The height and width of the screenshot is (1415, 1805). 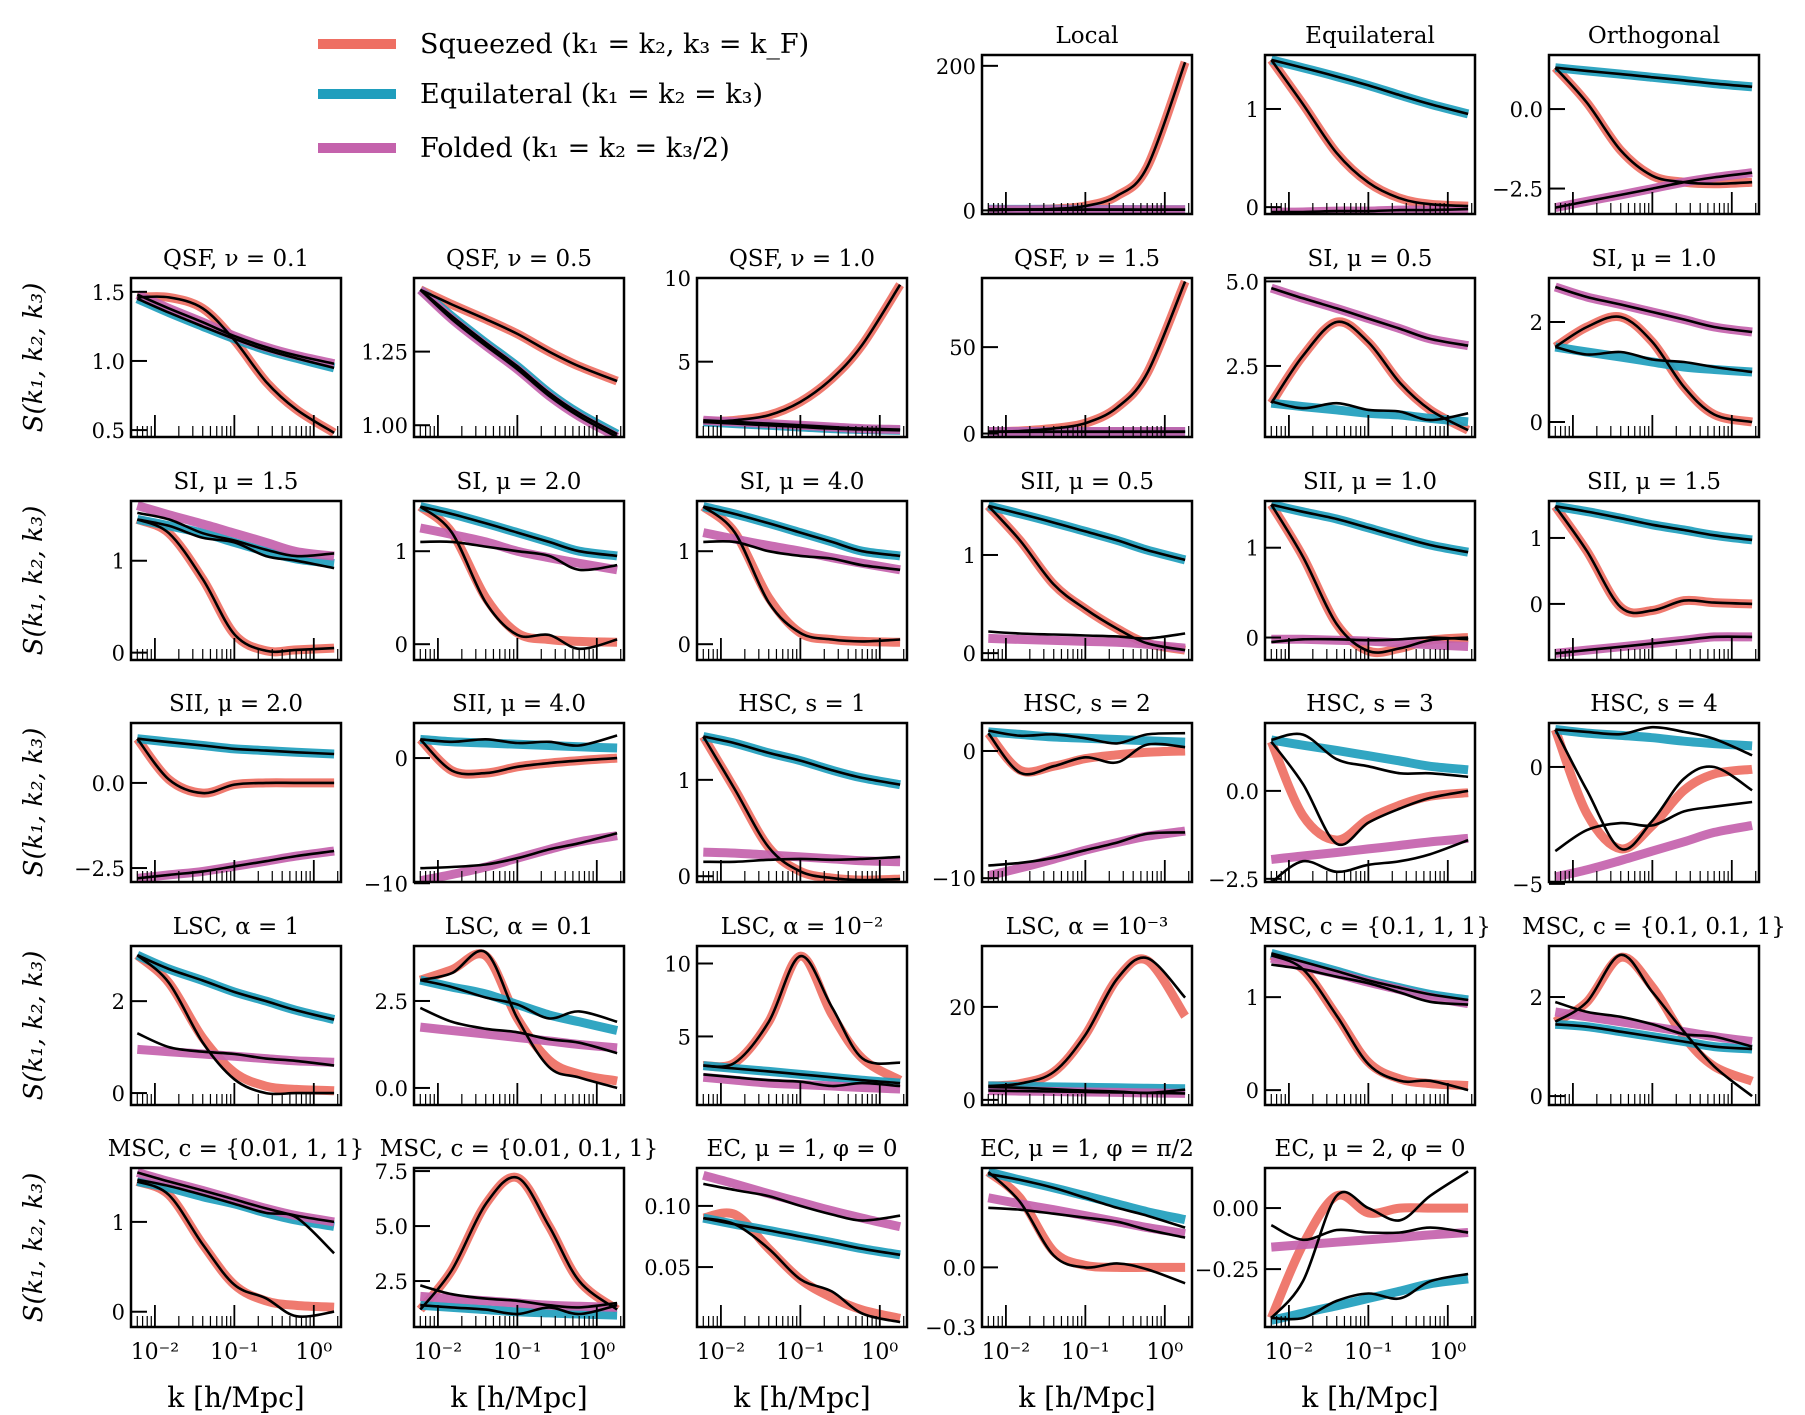 What do you see at coordinates (1087, 704) in the screenshot?
I see `panel-title: HSC, s = 2` at bounding box center [1087, 704].